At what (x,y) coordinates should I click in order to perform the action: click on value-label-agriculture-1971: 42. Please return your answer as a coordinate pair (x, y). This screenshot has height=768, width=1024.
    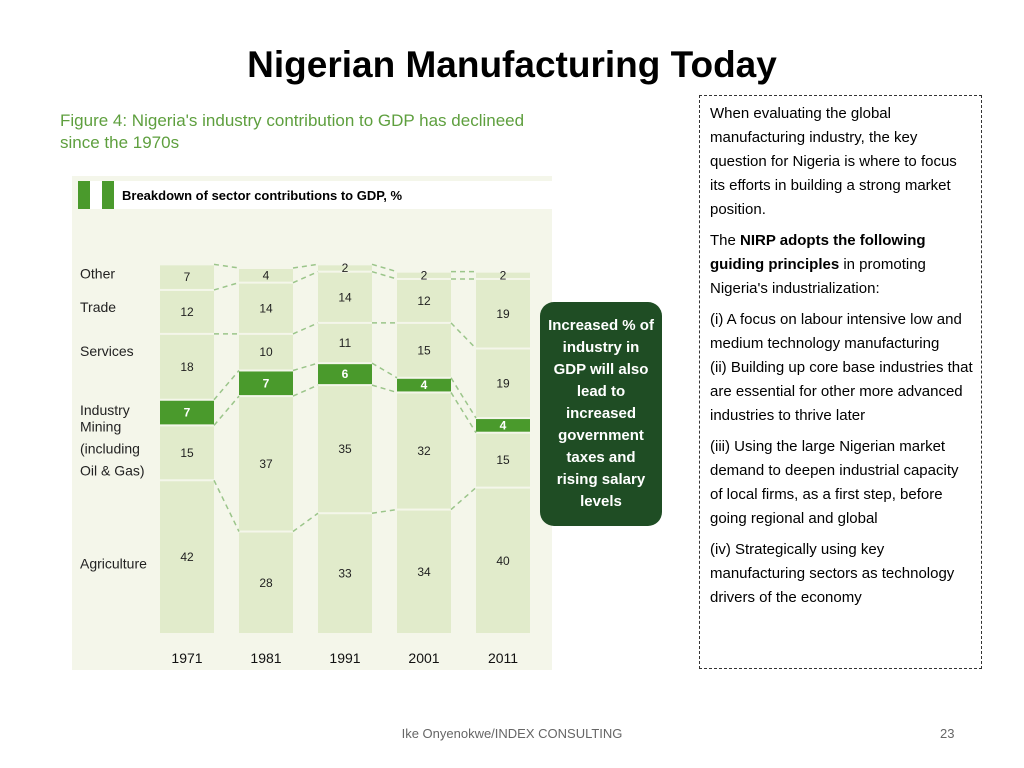
    Looking at the image, I should click on (187, 557).